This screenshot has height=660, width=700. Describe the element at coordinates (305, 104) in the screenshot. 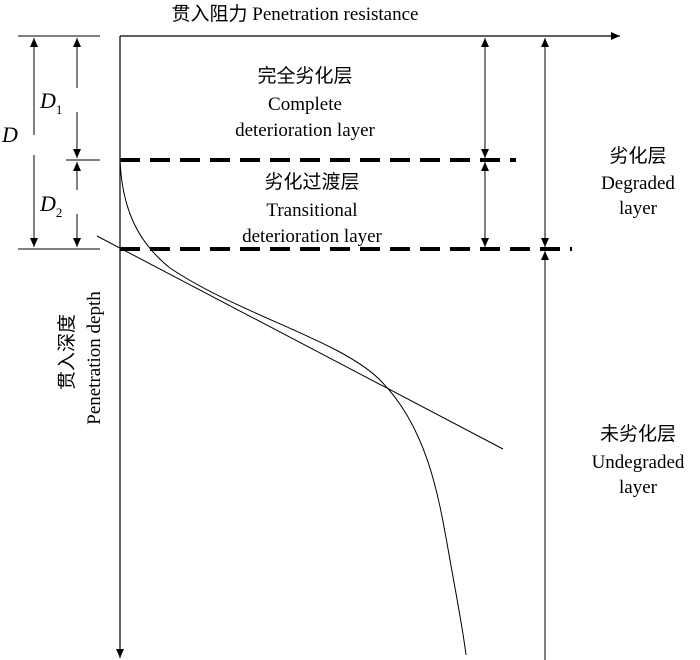

I see `complete-layer-label-en1: Complete` at that location.